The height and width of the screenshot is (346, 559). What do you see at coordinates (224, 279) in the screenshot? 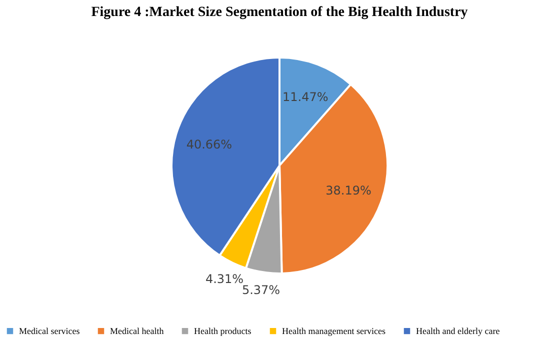
I see `data-label: 4.31%` at bounding box center [224, 279].